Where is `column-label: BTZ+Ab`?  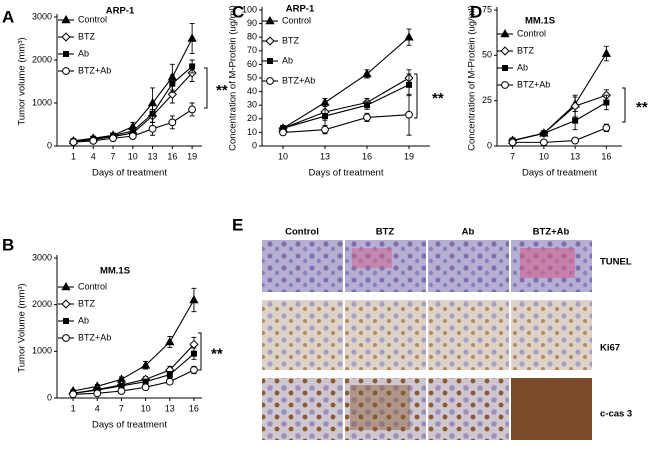
column-label: BTZ+Ab is located at coordinates (551, 232).